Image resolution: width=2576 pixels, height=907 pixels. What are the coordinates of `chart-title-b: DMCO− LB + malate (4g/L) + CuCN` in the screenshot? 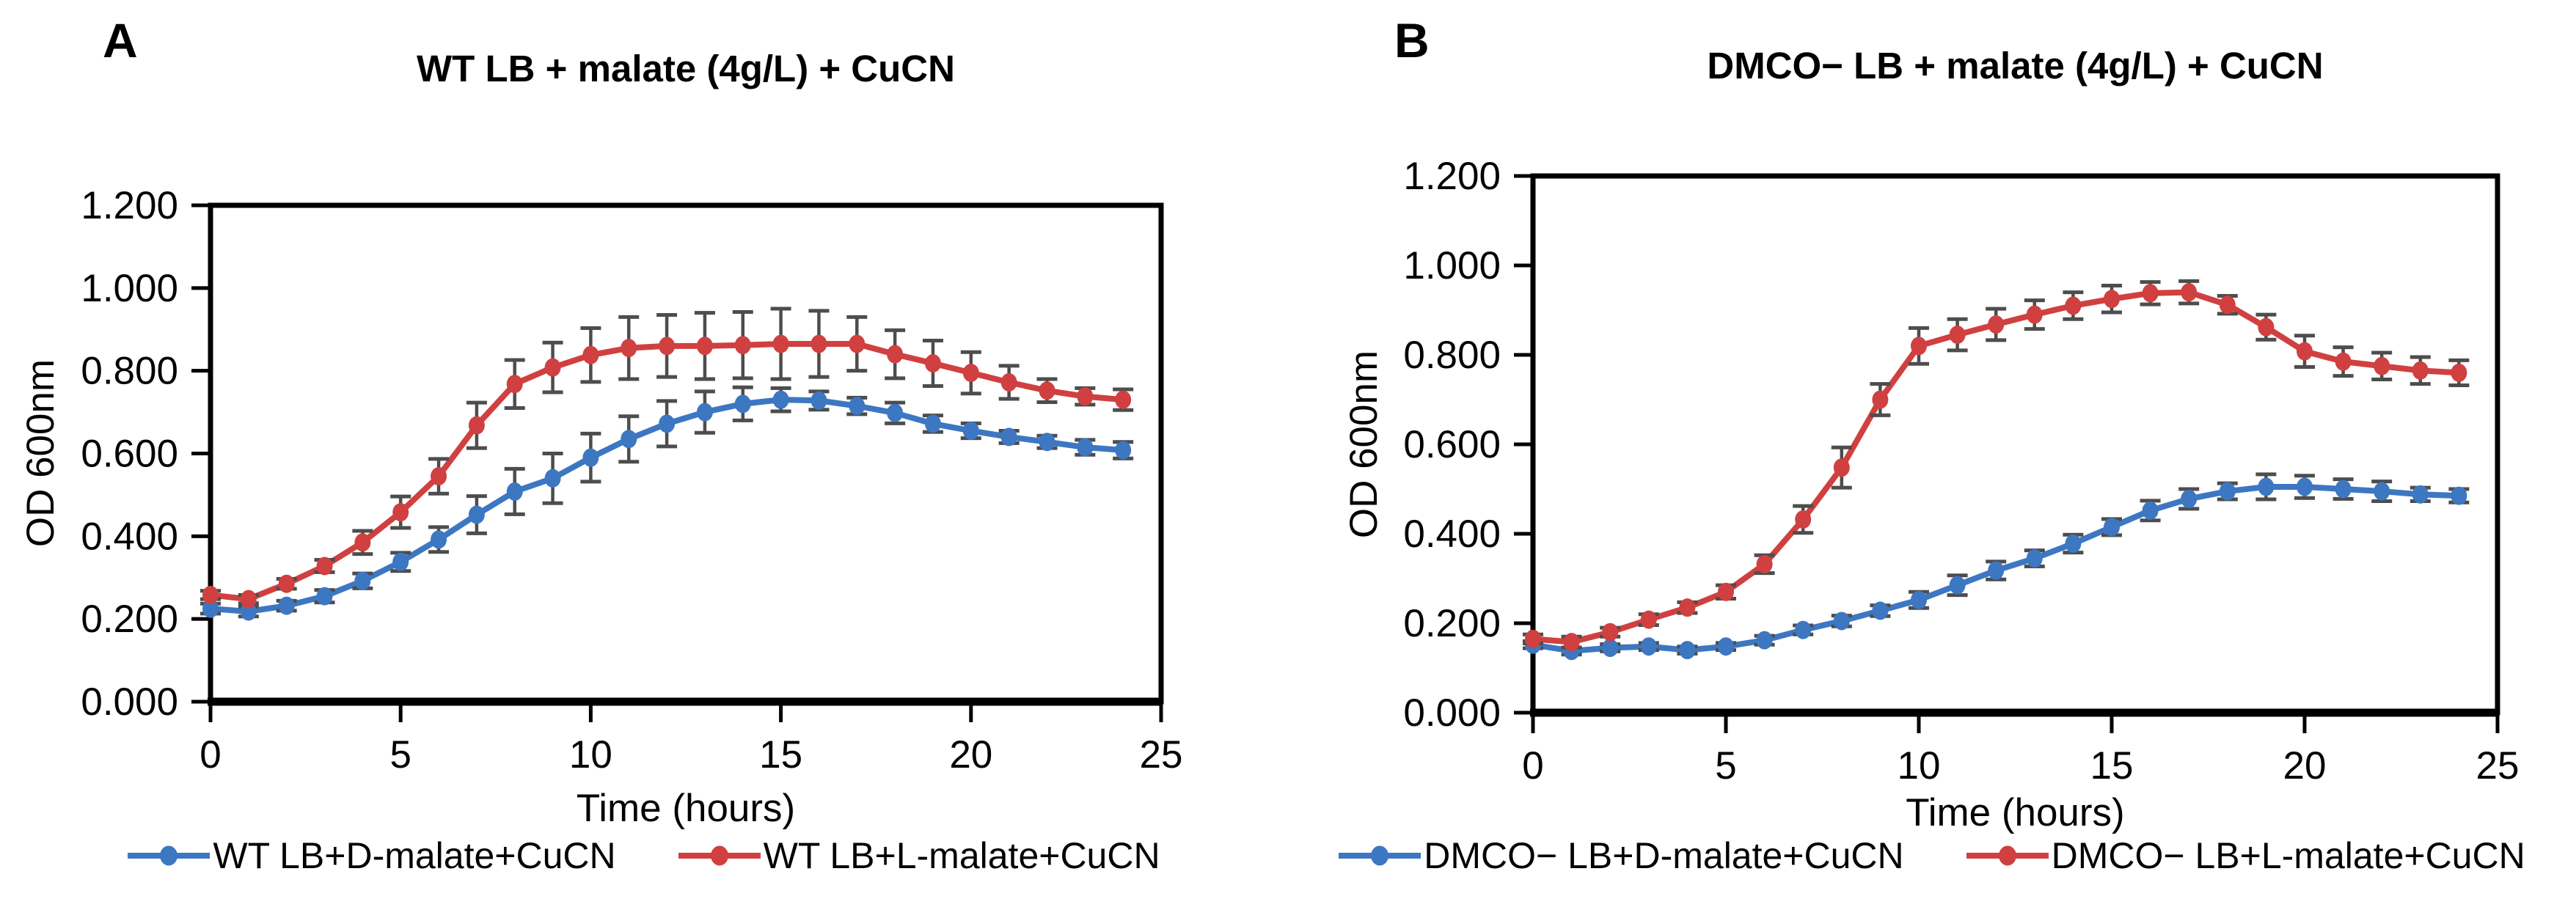 It's located at (2015, 66).